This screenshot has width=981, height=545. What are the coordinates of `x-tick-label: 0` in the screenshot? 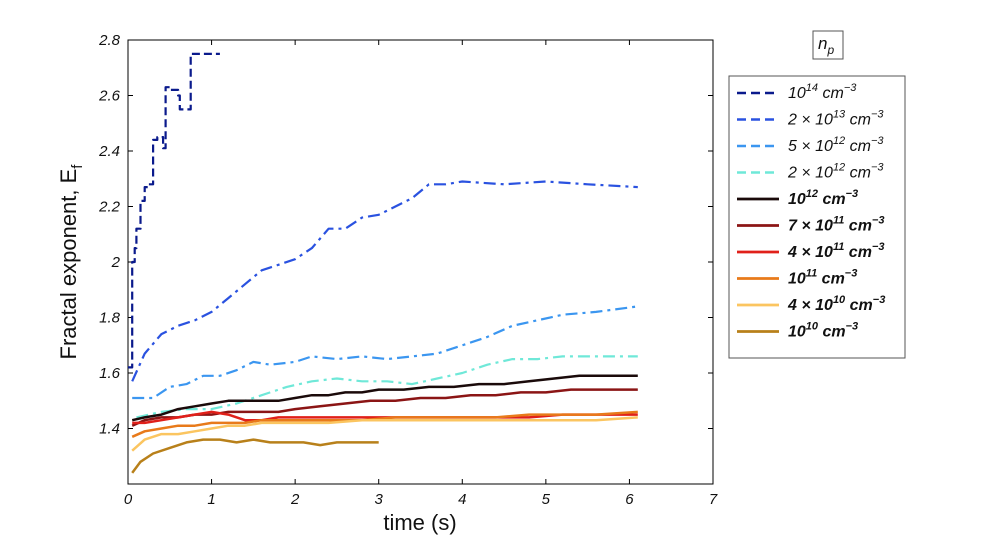 It's located at (128, 499).